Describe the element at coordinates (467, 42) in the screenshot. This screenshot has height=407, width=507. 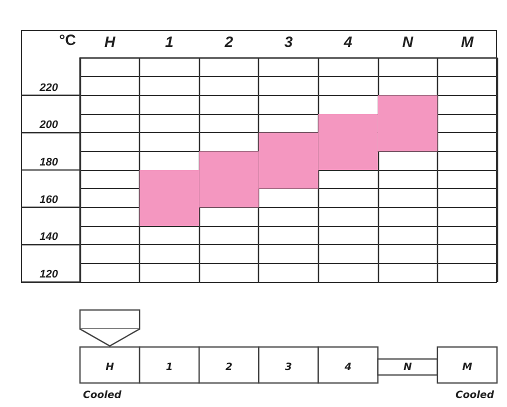
I see `x-tick-label: M` at that location.